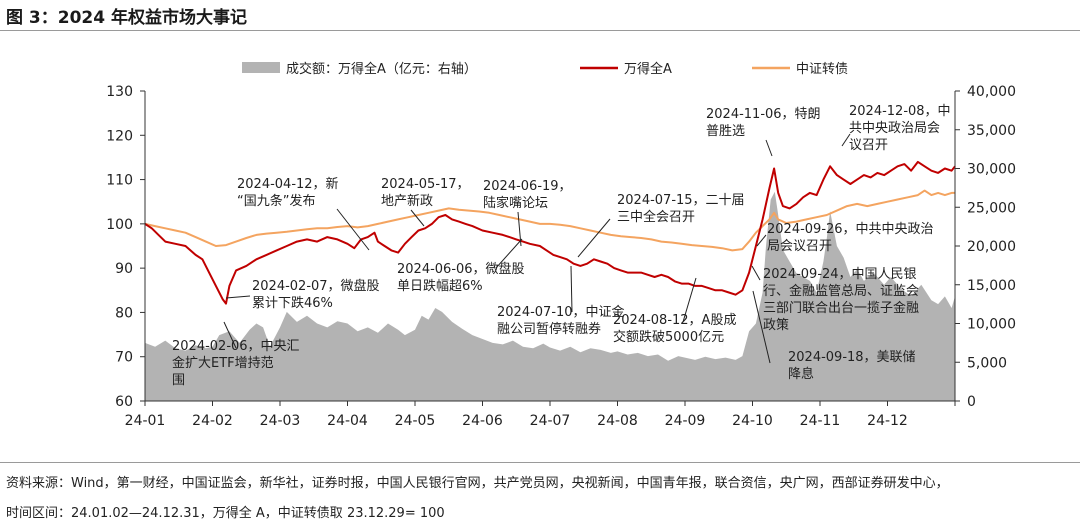 The width and height of the screenshot is (1080, 524). Describe the element at coordinates (119, 92) in the screenshot. I see `left-tick-label: 130` at that location.